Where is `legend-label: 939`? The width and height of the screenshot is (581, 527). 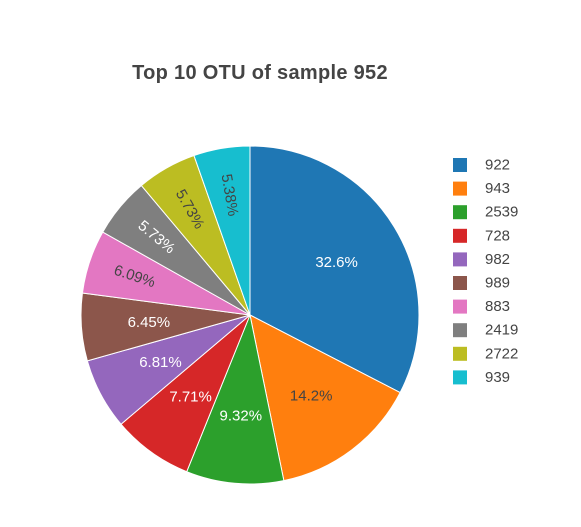
legend-label: 939 is located at coordinates (497, 377).